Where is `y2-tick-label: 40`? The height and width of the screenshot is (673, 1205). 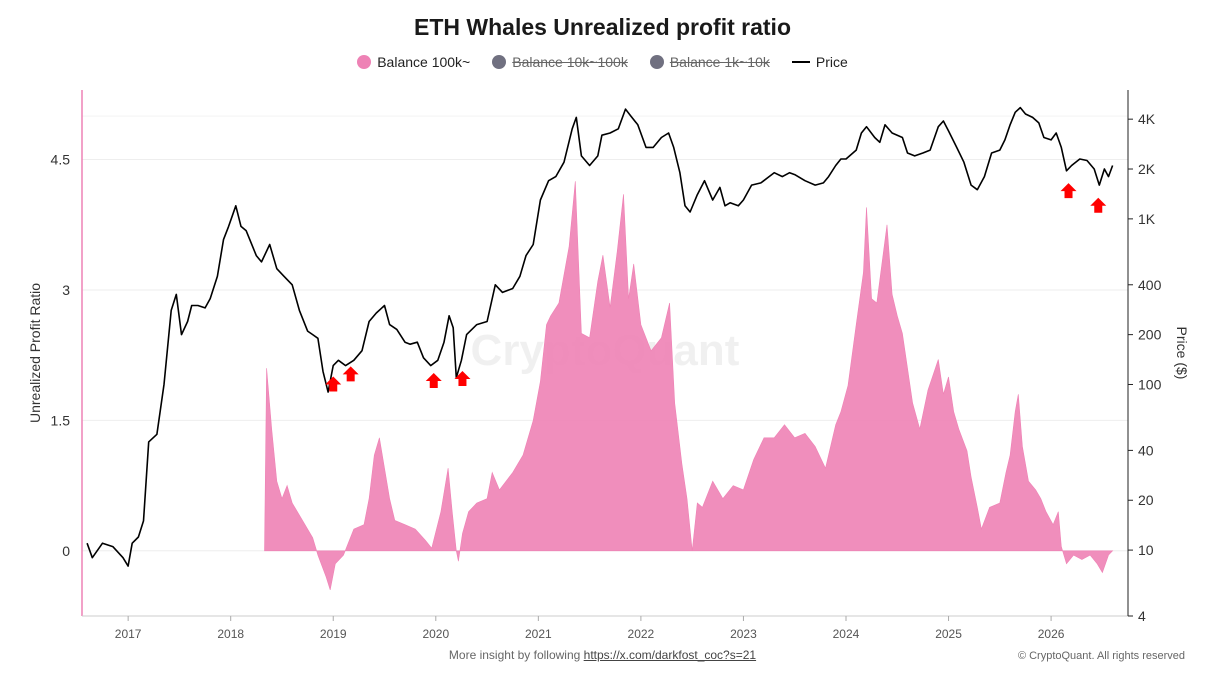
y2-tick-label: 40 is located at coordinates (1146, 450).